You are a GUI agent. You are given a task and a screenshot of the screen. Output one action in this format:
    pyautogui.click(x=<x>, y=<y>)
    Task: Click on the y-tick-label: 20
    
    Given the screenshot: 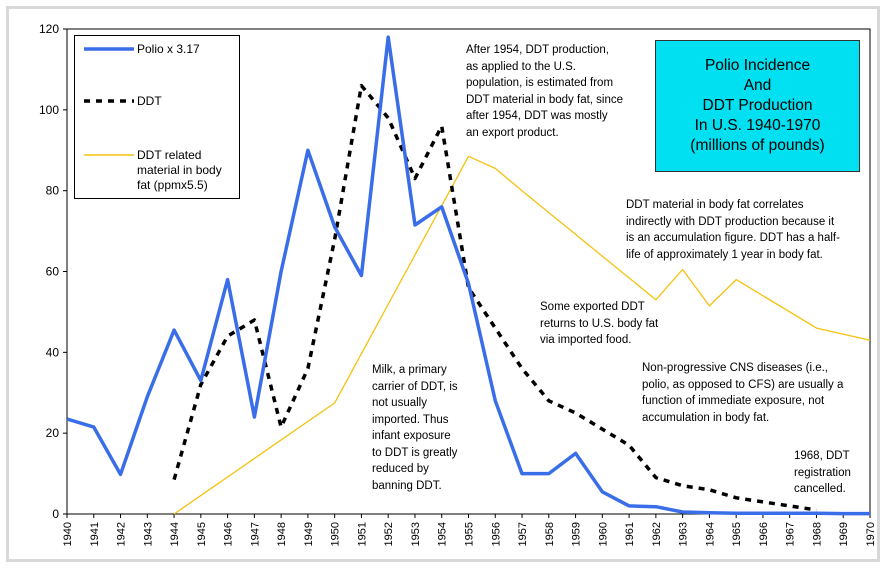 What is the action you would take?
    pyautogui.click(x=53, y=433)
    